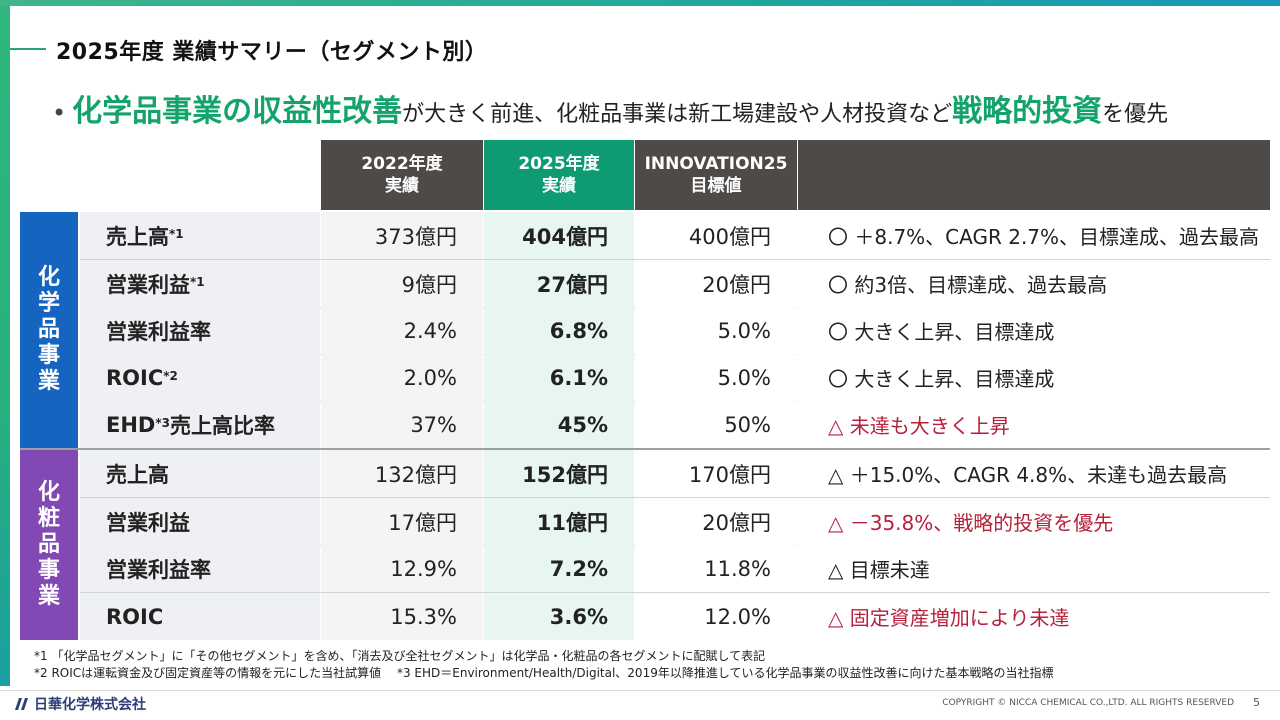 The image size is (1280, 720). I want to click on row-label: EHD *3 売上高比率, so click(200, 424).